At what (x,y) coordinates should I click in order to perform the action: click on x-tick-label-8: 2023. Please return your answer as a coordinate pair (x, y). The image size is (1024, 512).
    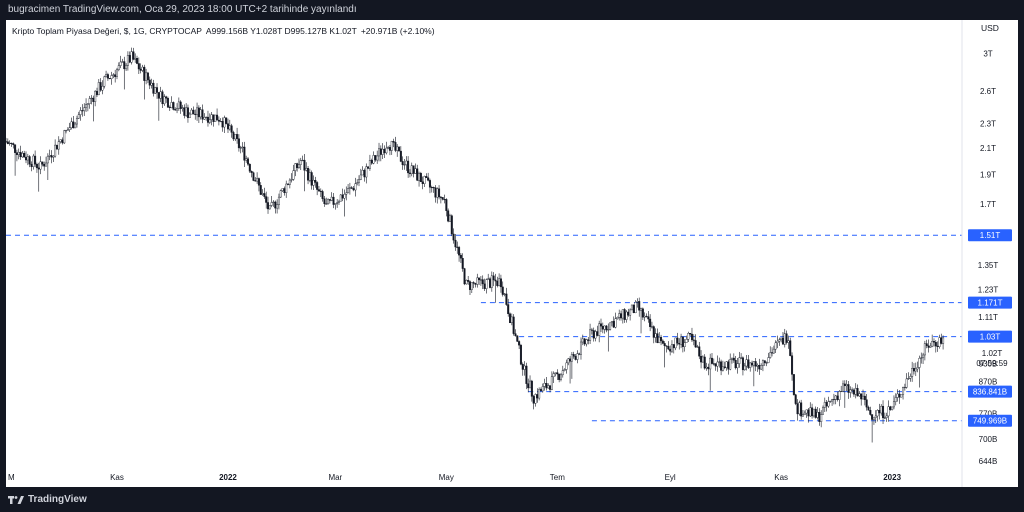
    Looking at the image, I should click on (892, 477).